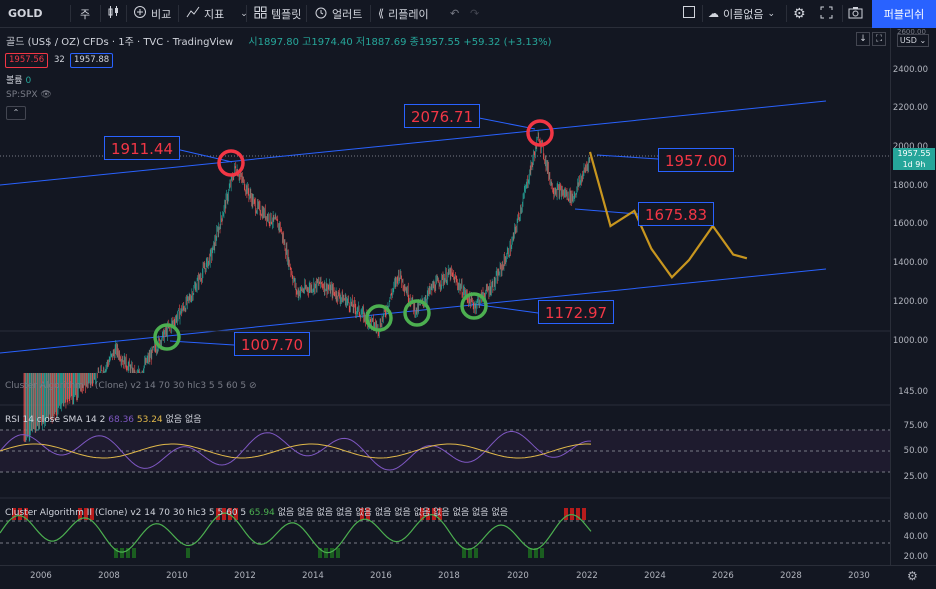 The width and height of the screenshot is (936, 589). I want to click on price-tick: 1000.00, so click(910, 341).